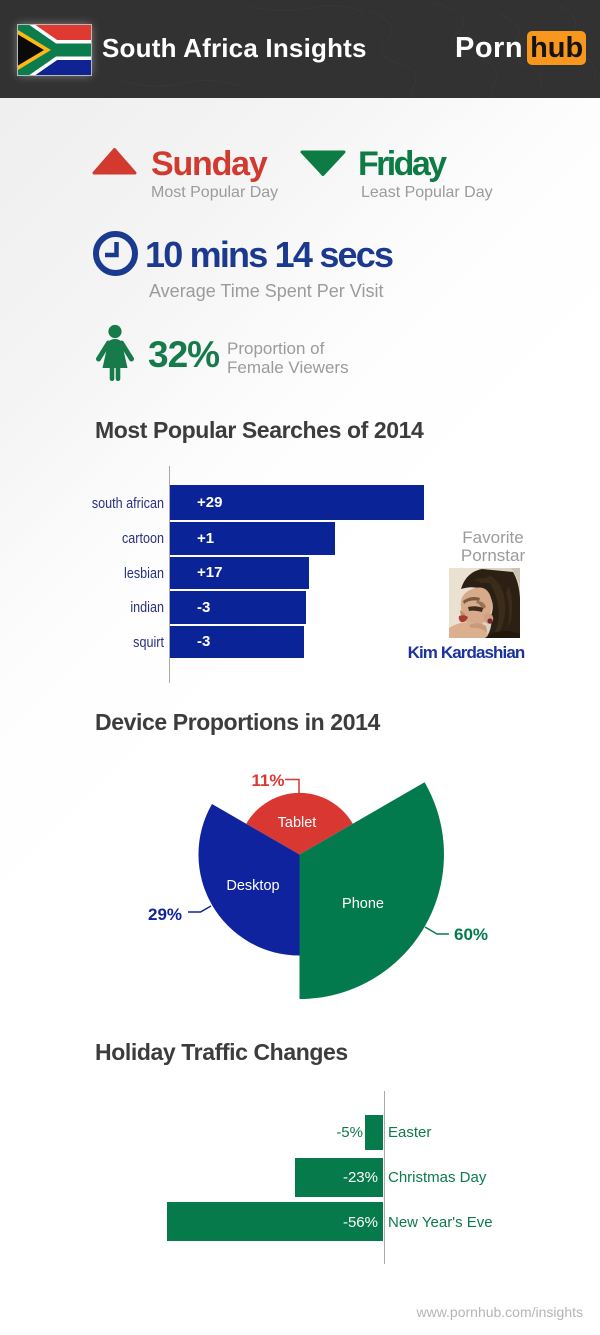  What do you see at coordinates (267, 780) in the screenshot?
I see `svg-text: 11%` at bounding box center [267, 780].